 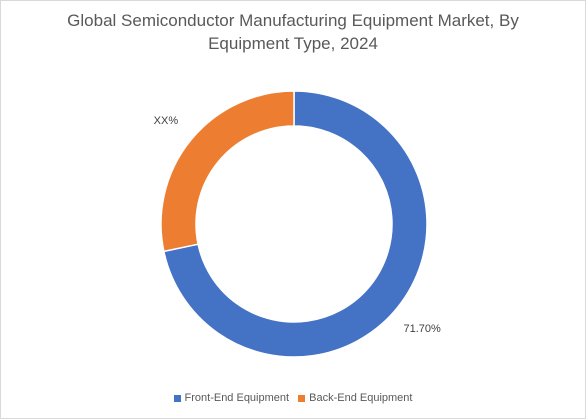 I want to click on chart-title-line-2: Equipment Type, 2024, so click(x=293, y=43).